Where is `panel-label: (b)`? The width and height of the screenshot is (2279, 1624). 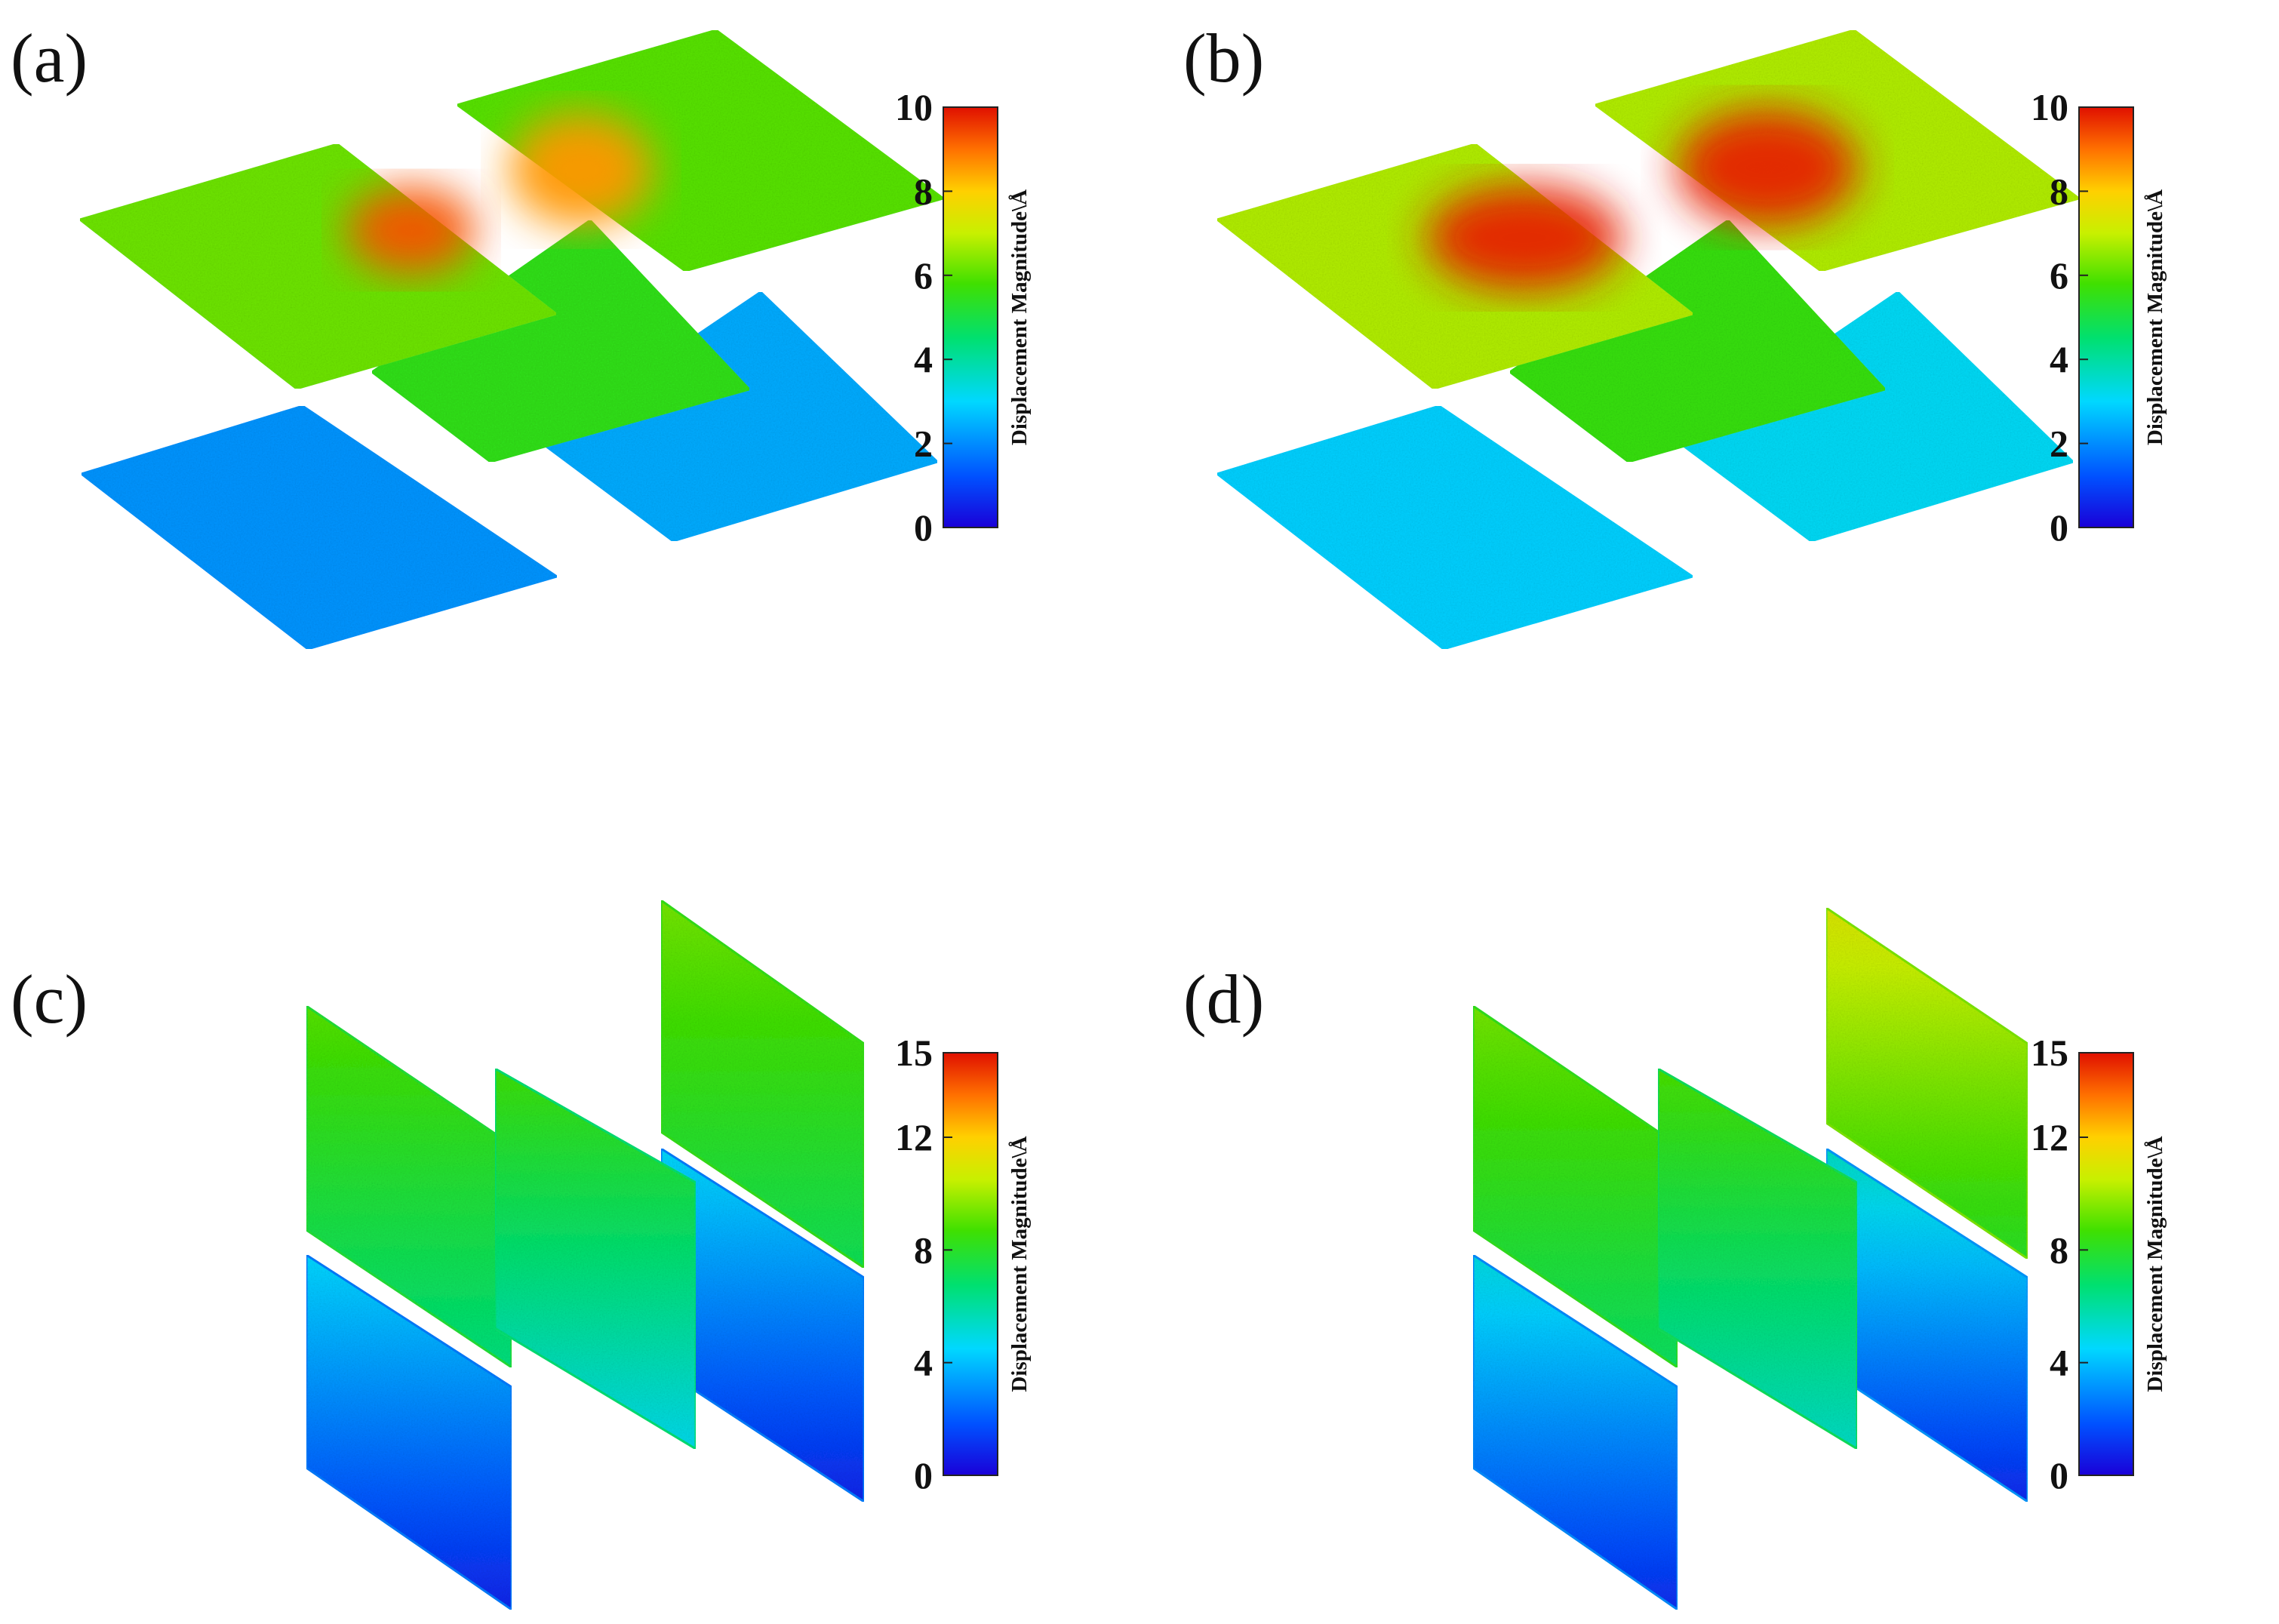 panel-label: (b) is located at coordinates (1223, 58).